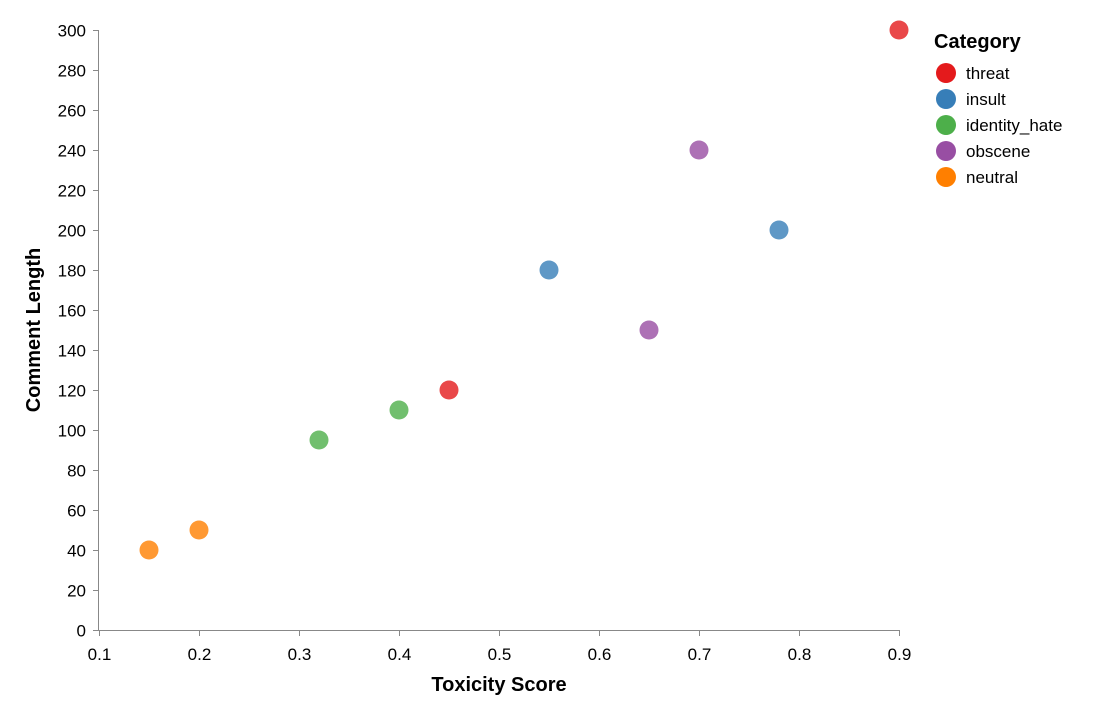 The height and width of the screenshot is (714, 1100). What do you see at coordinates (700, 654) in the screenshot?
I see `x-tick-label: 0.7` at bounding box center [700, 654].